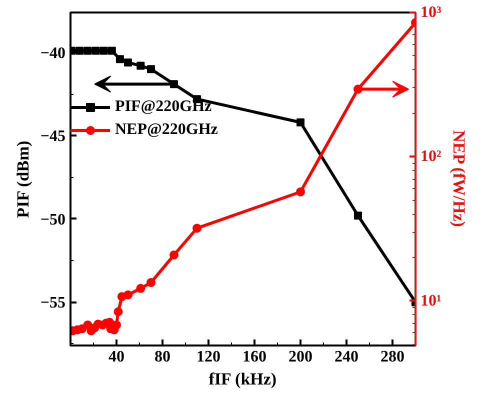  What do you see at coordinates (254, 357) in the screenshot?
I see `x-tick-label: 160` at bounding box center [254, 357].